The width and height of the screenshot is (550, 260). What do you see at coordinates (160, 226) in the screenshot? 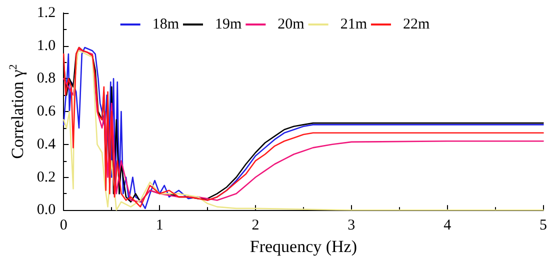
I see `x-tick-label: 1` at bounding box center [160, 226].